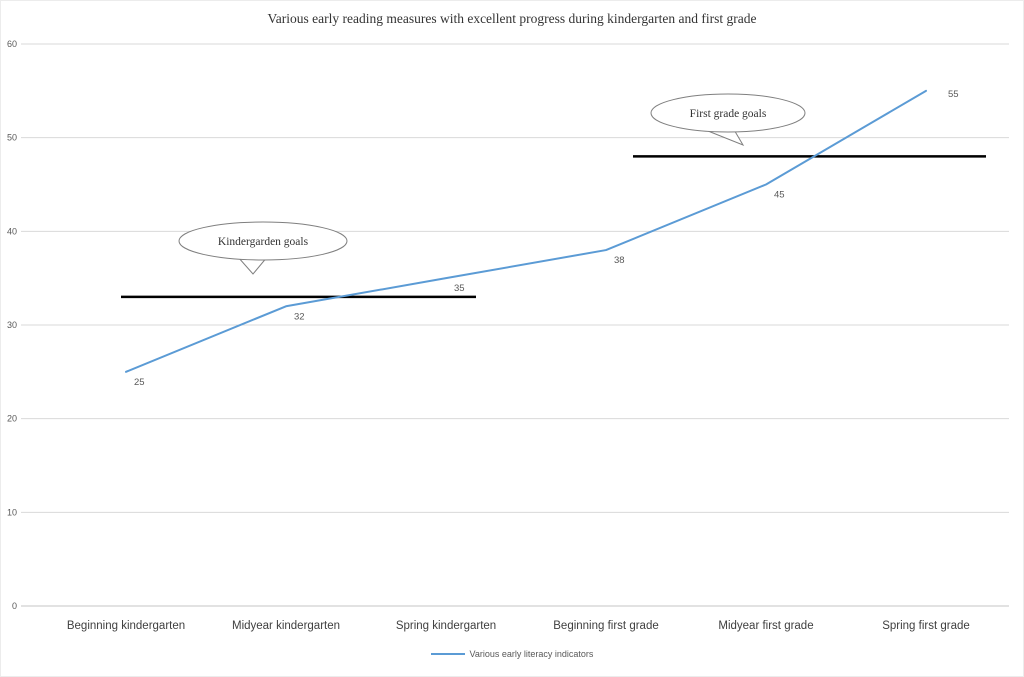  What do you see at coordinates (619, 260) in the screenshot?
I see `data-point-label: 38` at bounding box center [619, 260].